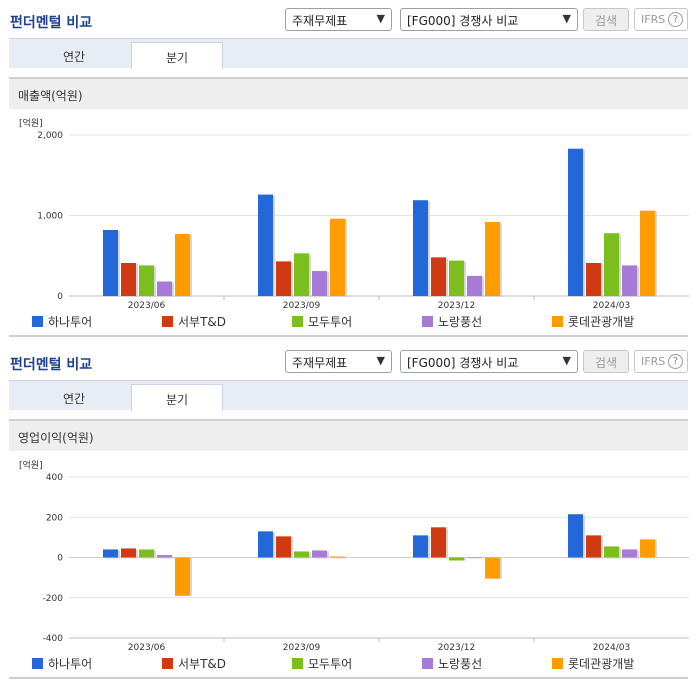 The image size is (696, 684). Describe the element at coordinates (53, 599) in the screenshot. I see `y-tick-label: -200` at that location.